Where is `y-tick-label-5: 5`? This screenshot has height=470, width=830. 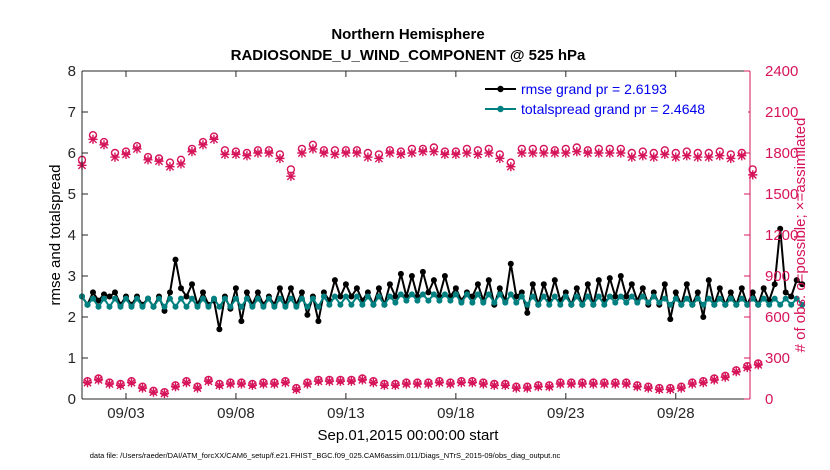
y-tick-label-5: 5 is located at coordinates (72, 194).